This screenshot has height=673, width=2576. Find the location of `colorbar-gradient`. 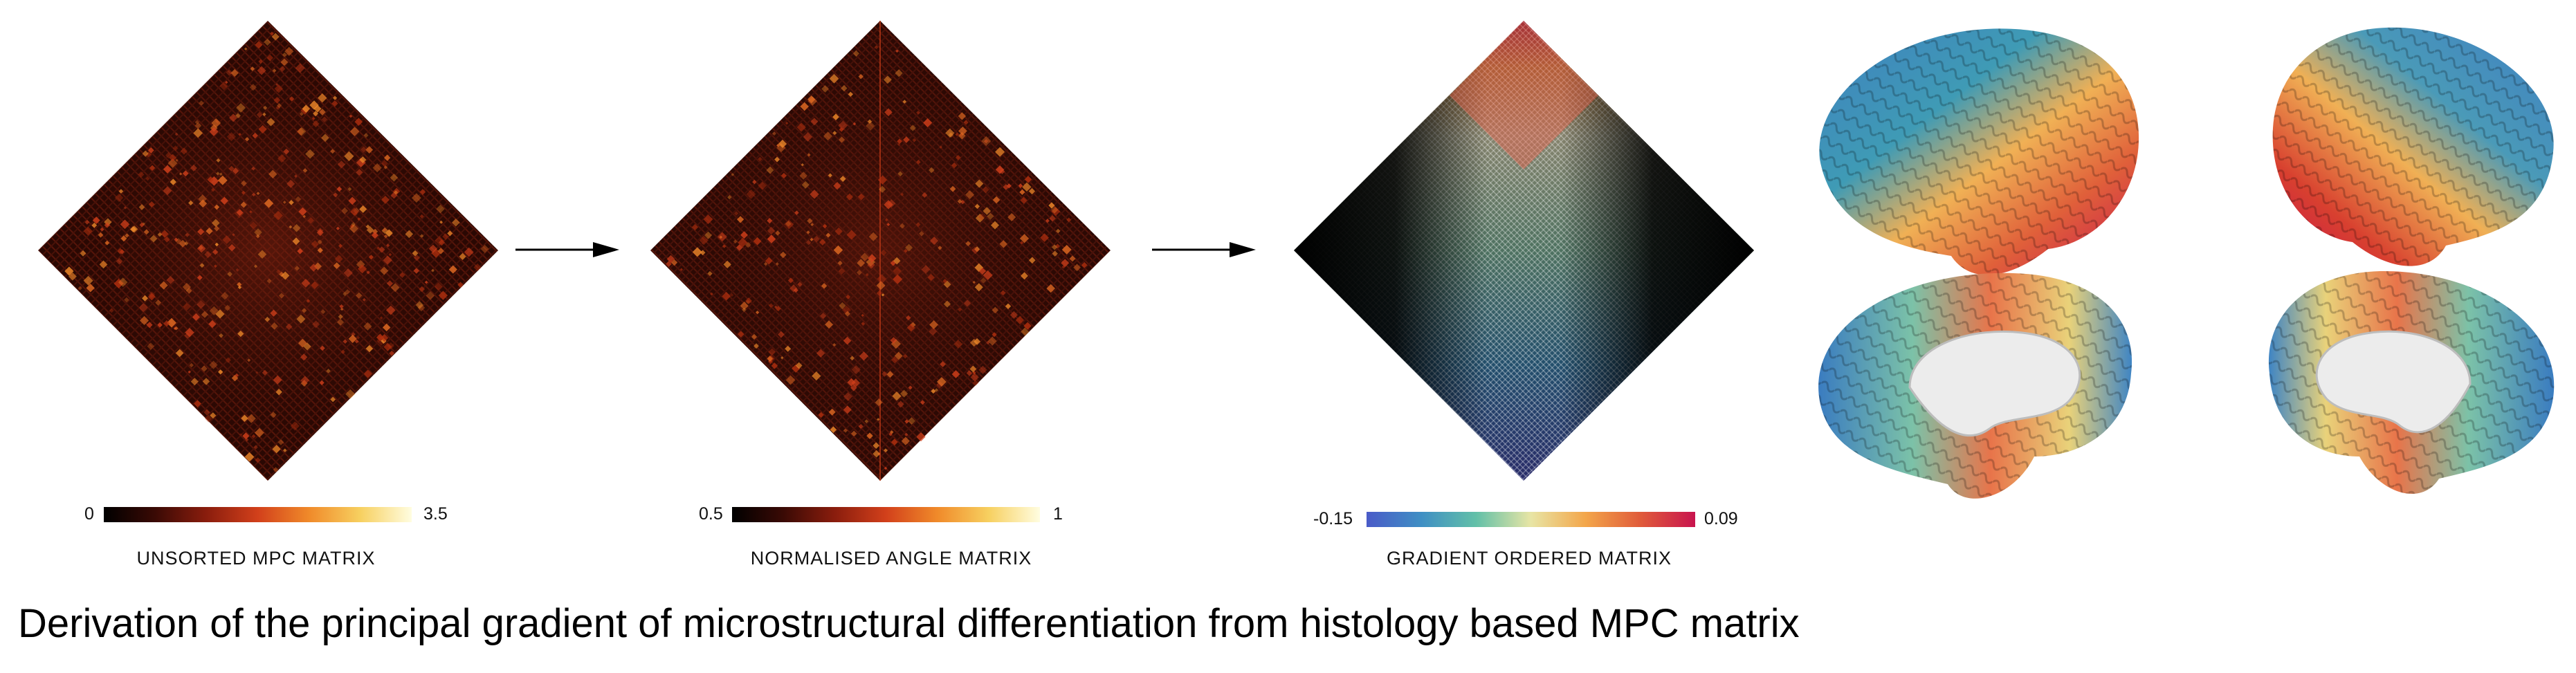

colorbar-gradient is located at coordinates (1531, 519).